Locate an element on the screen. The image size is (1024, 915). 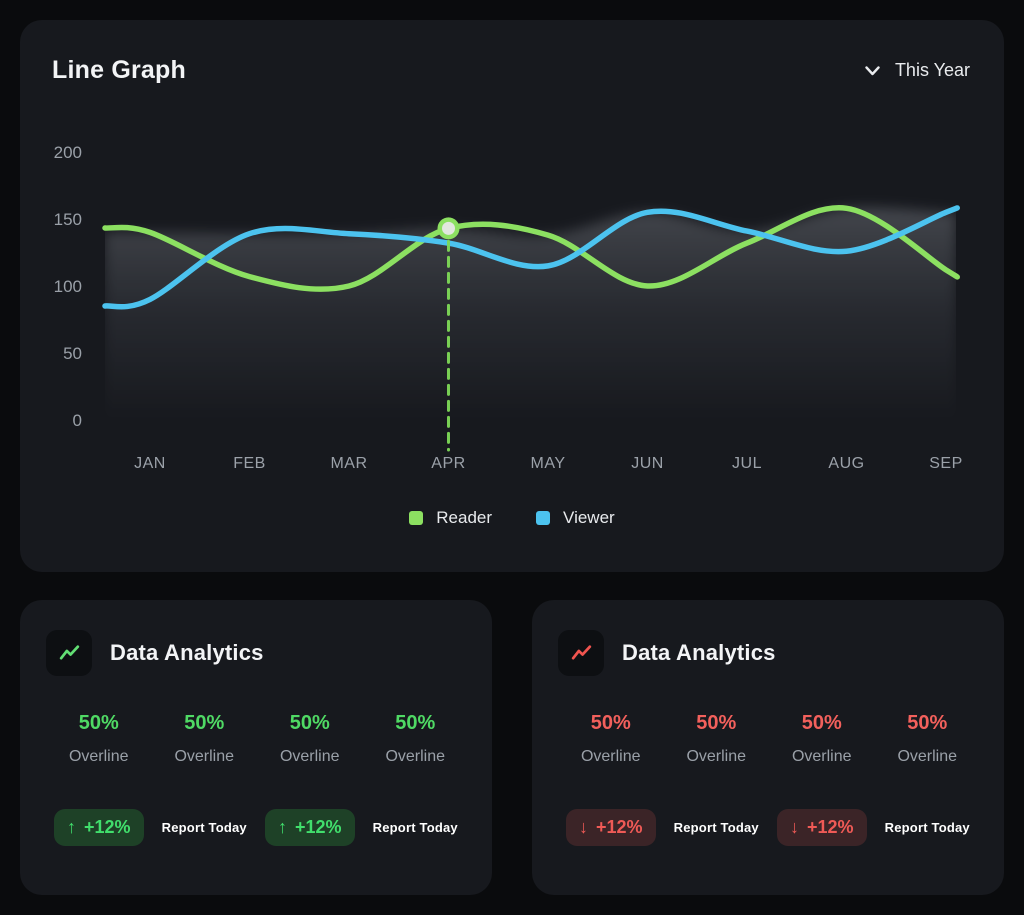
x-axis-label: JAN is located at coordinates (150, 463).